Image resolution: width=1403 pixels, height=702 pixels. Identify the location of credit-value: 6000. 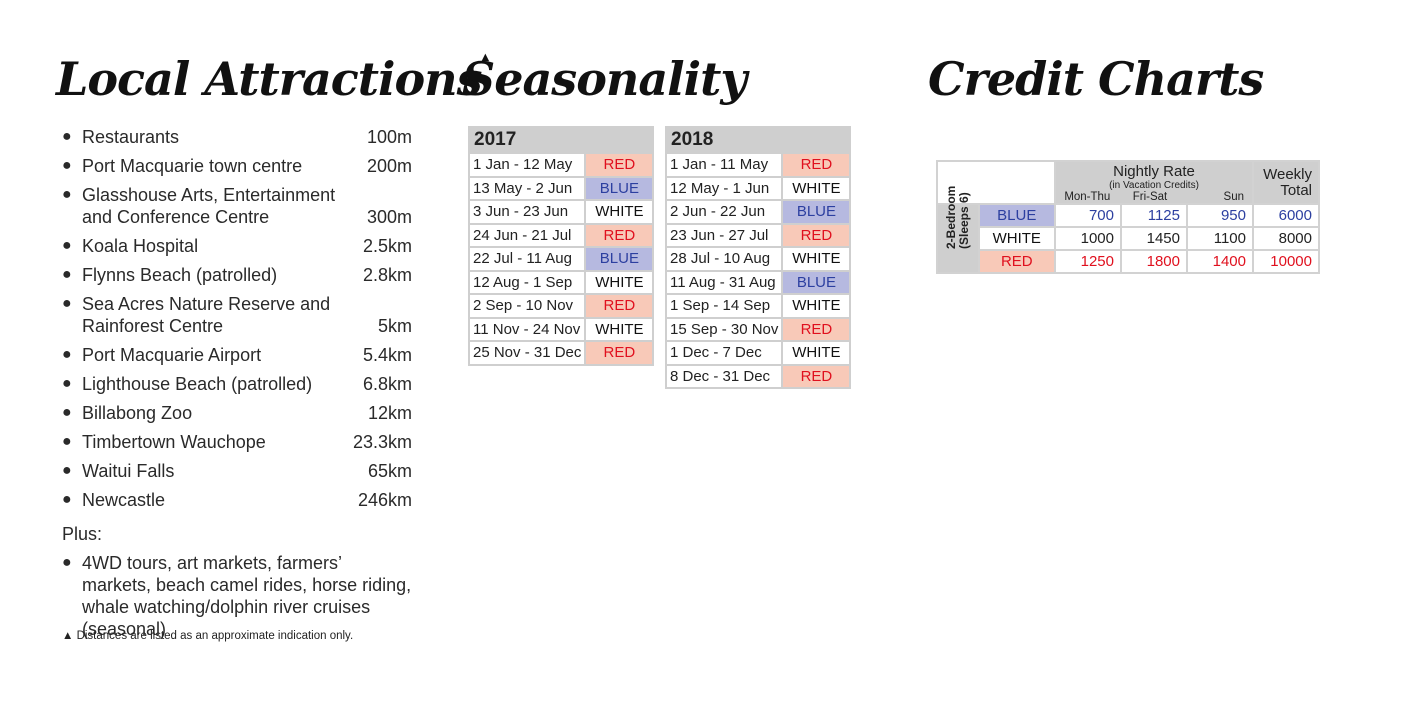
(1286, 215).